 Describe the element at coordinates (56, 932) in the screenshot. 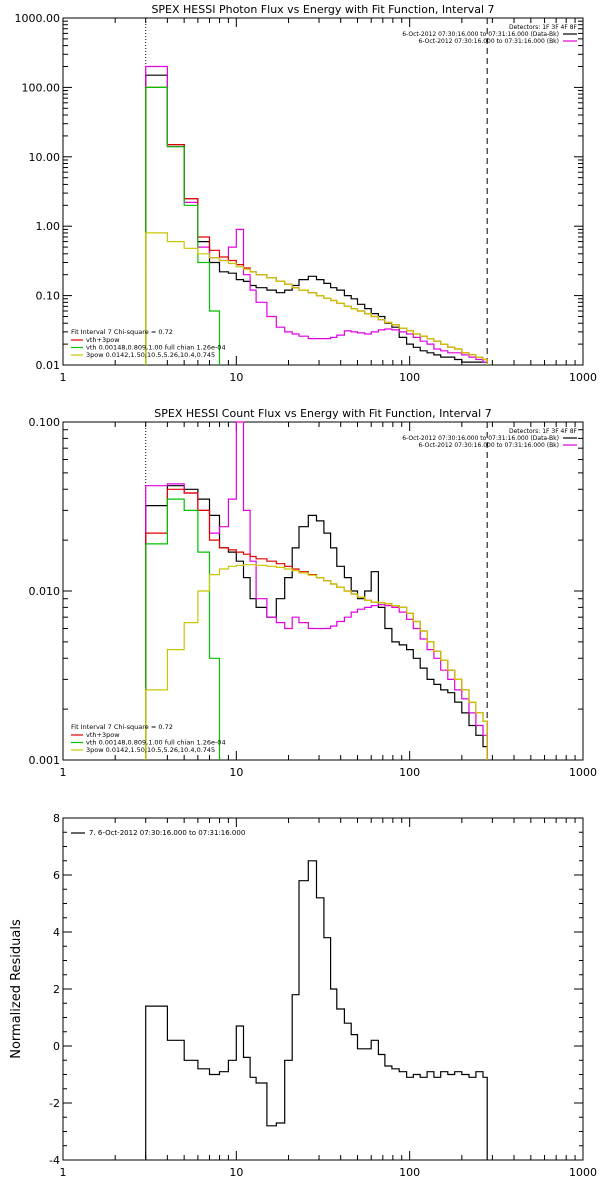

I see `y-tick-label: 4` at that location.